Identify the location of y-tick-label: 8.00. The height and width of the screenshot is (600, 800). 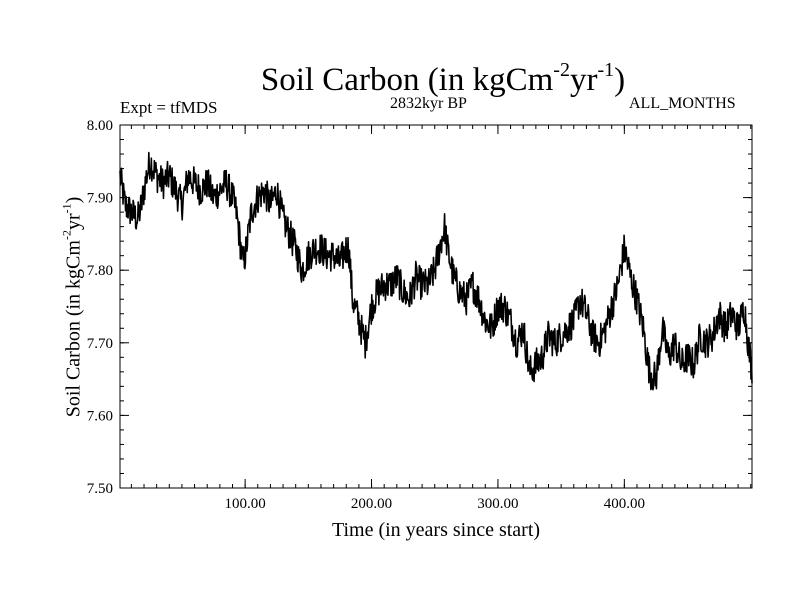
(100, 126).